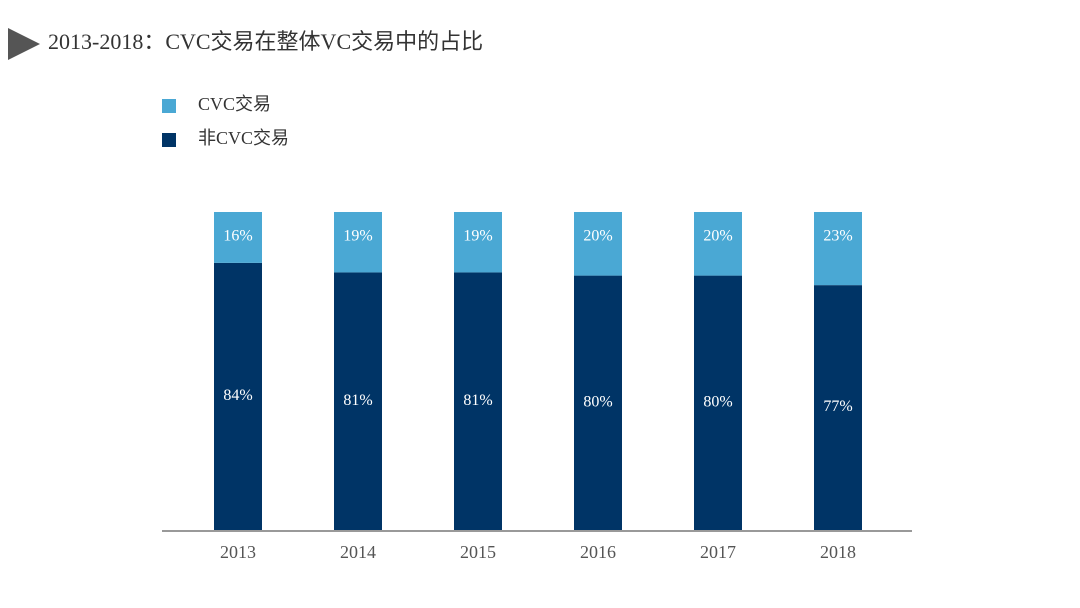 This screenshot has width=1080, height=608. I want to click on value-label: 16%, so click(237, 236).